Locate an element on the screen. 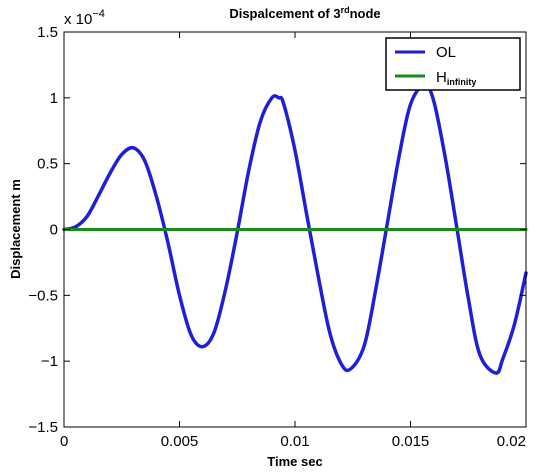 The width and height of the screenshot is (550, 473). legend: OL Hinfinity is located at coordinates (453, 64).